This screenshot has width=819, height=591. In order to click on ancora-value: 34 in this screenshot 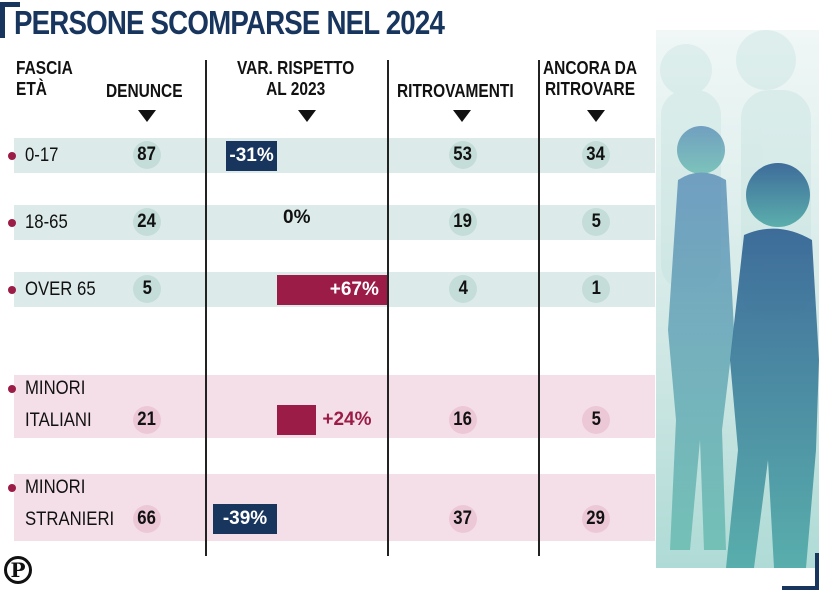, I will do `click(596, 155)`.